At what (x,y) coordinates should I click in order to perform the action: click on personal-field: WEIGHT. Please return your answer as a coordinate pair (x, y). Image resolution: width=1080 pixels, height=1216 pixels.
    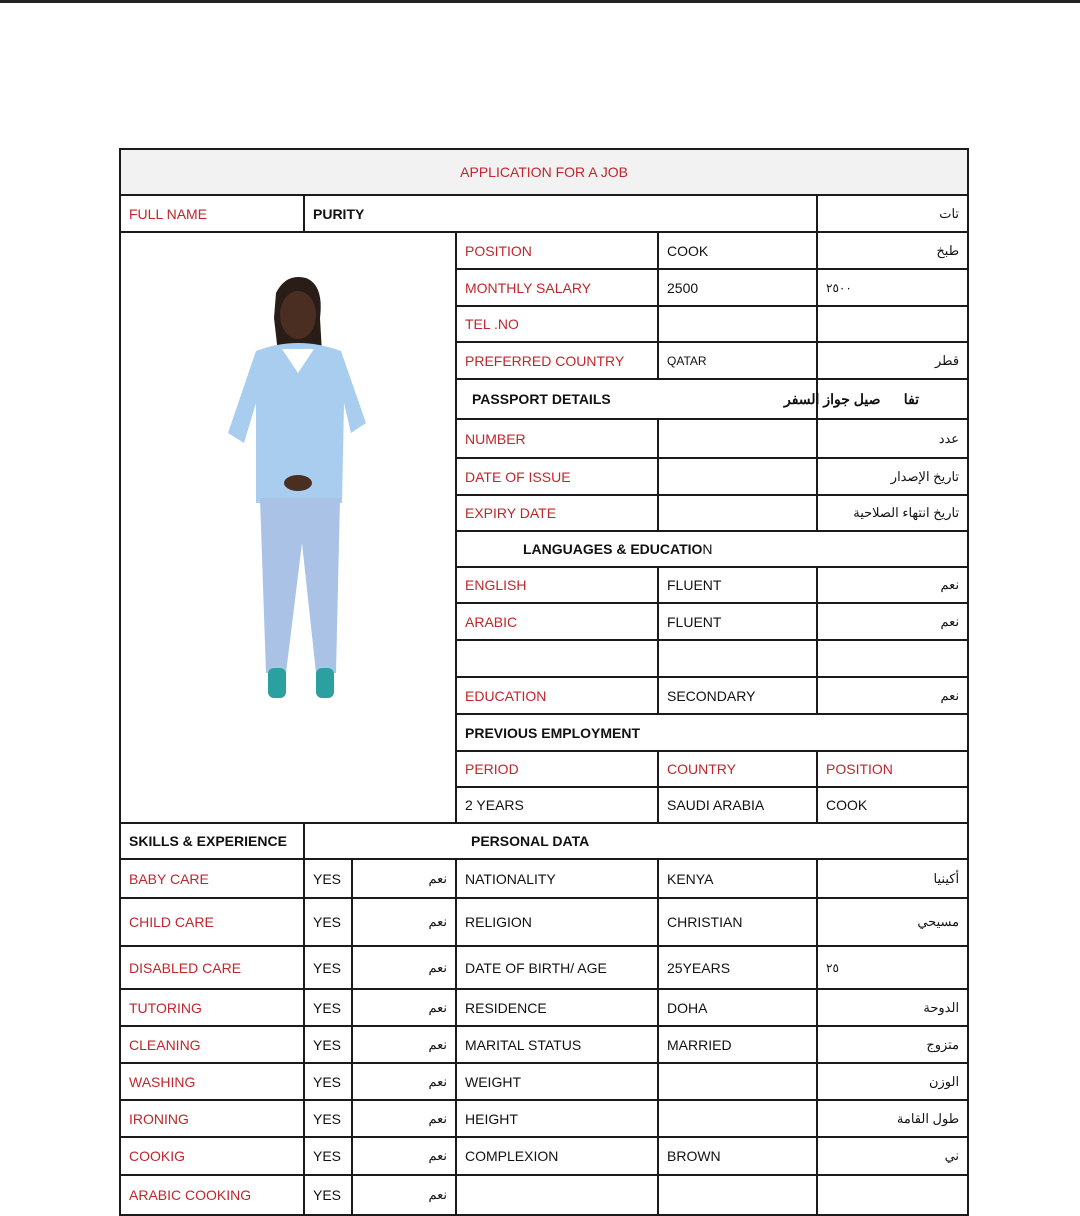
    Looking at the image, I should click on (557, 1081).